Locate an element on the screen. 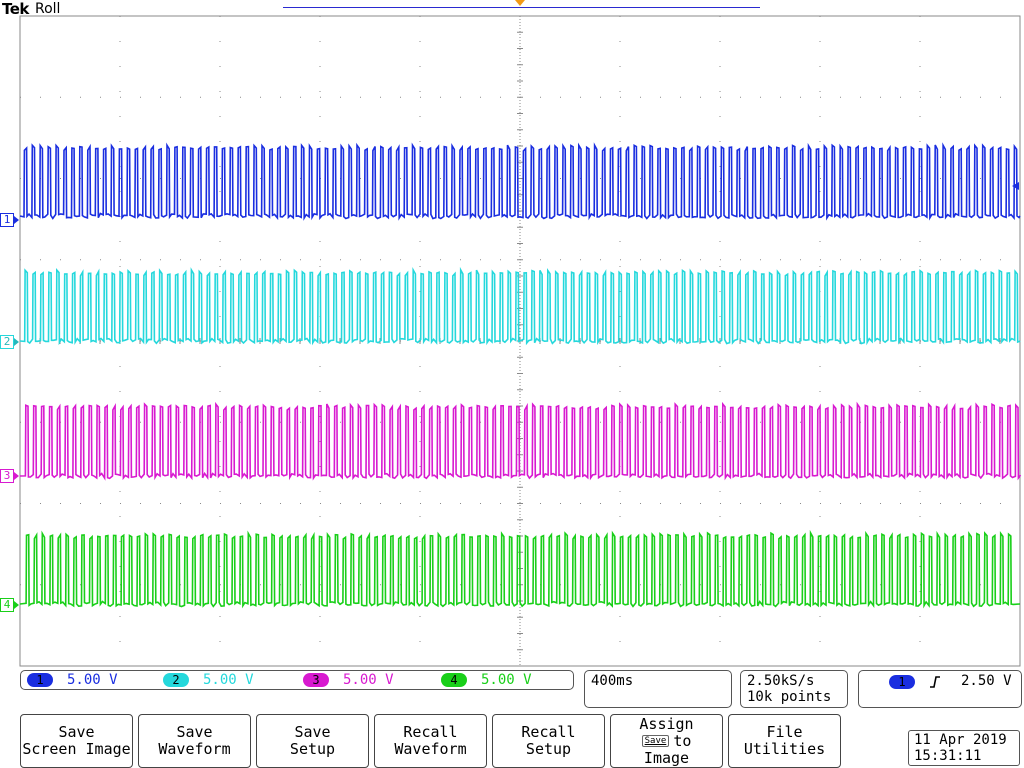 Image resolution: width=1024 pixels, height=768 pixels. ch2-readout: 2 5.00 V is located at coordinates (208, 680).